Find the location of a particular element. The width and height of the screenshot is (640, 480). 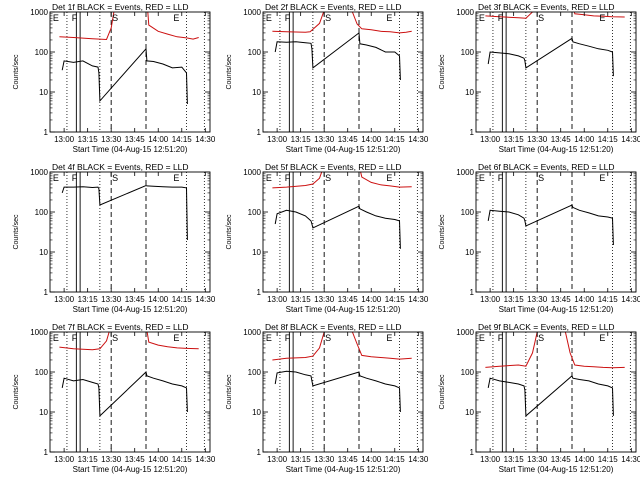

panel-title: Det 7f BLACK = Events, RED = LLD is located at coordinates (120, 327).